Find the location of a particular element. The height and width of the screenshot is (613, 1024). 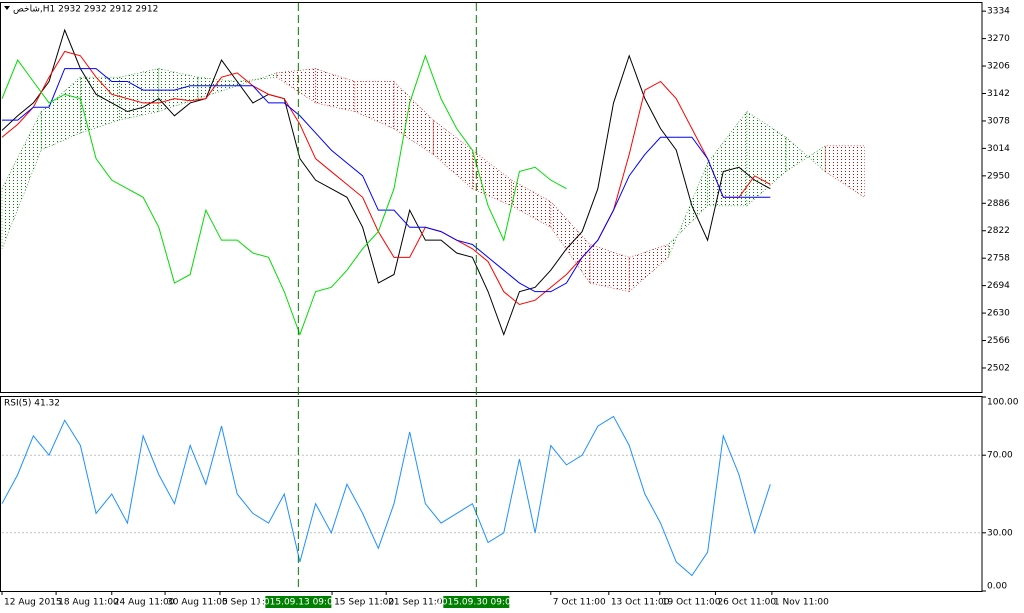

x-tick-label: 24 Aug 11:00 is located at coordinates (144, 603).